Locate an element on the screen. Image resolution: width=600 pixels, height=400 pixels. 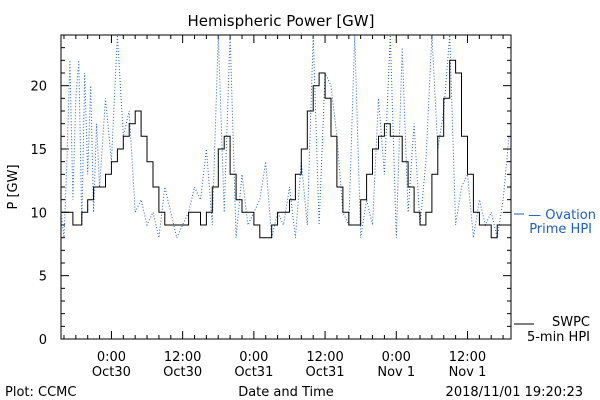
y-tick-label: 5 is located at coordinates (43, 277).